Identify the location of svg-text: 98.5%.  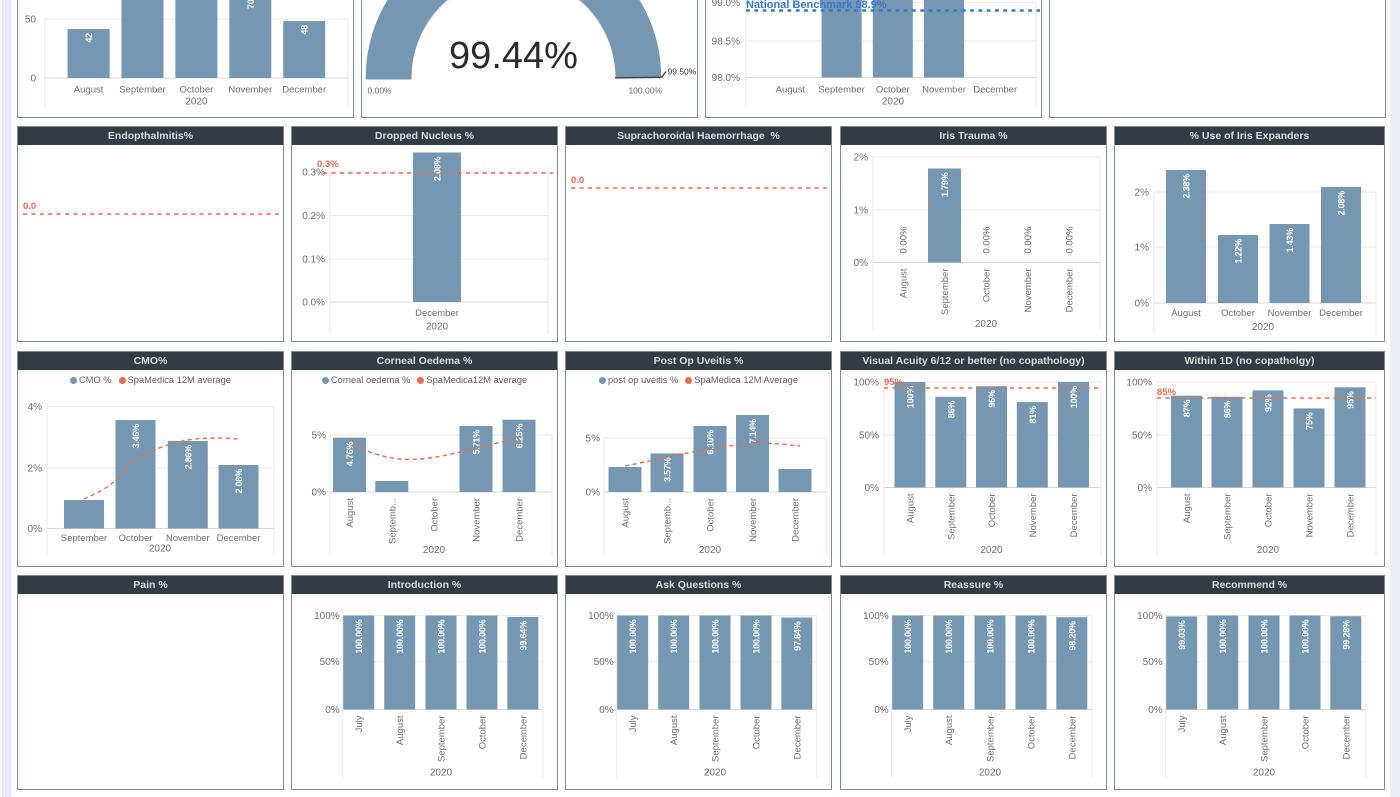
(726, 42).